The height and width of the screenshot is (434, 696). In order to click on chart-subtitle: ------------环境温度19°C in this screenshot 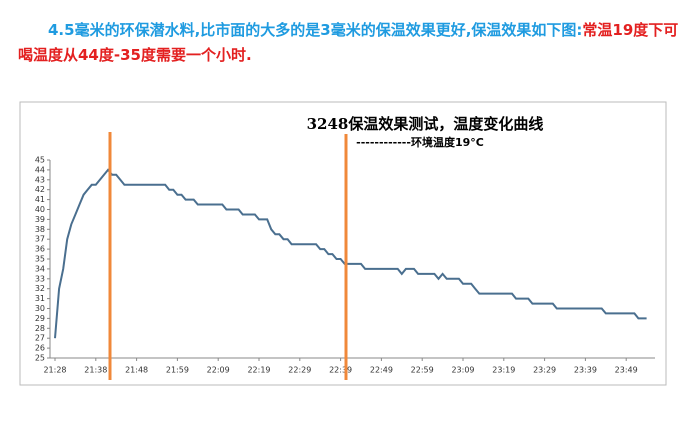, I will do `click(420, 142)`.